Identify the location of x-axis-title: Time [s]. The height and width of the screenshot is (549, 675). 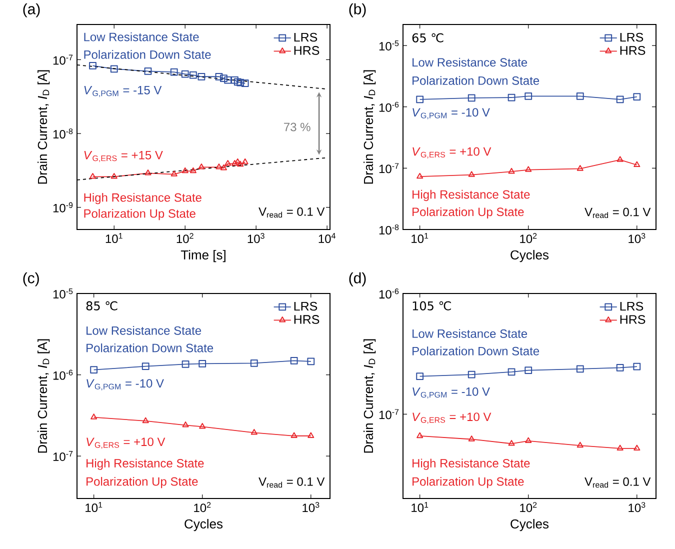
(203, 256).